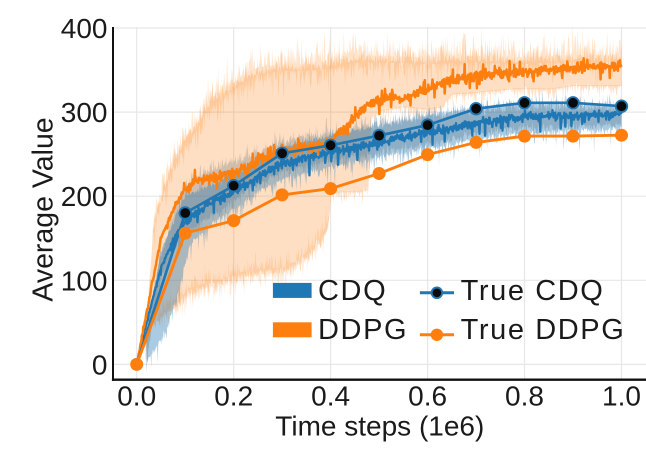 Image resolution: width=646 pixels, height=461 pixels. Describe the element at coordinates (84, 196) in the screenshot. I see `svg-text: 200` at that location.